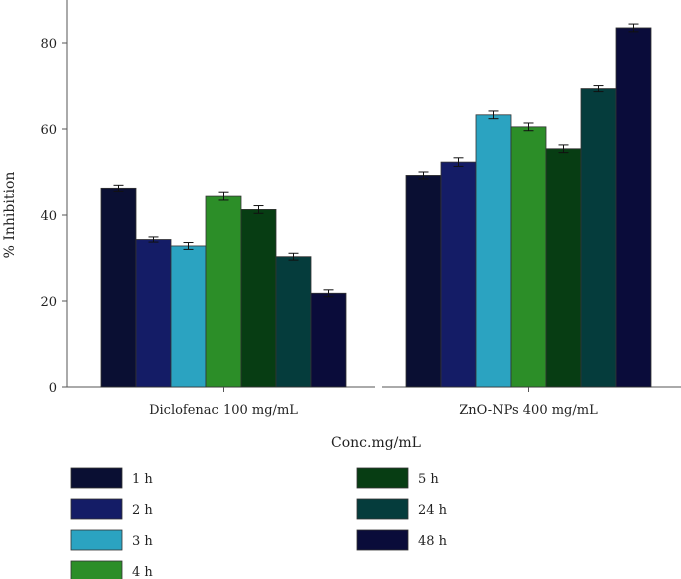  I want to click on legend-label: 24 h, so click(433, 510).